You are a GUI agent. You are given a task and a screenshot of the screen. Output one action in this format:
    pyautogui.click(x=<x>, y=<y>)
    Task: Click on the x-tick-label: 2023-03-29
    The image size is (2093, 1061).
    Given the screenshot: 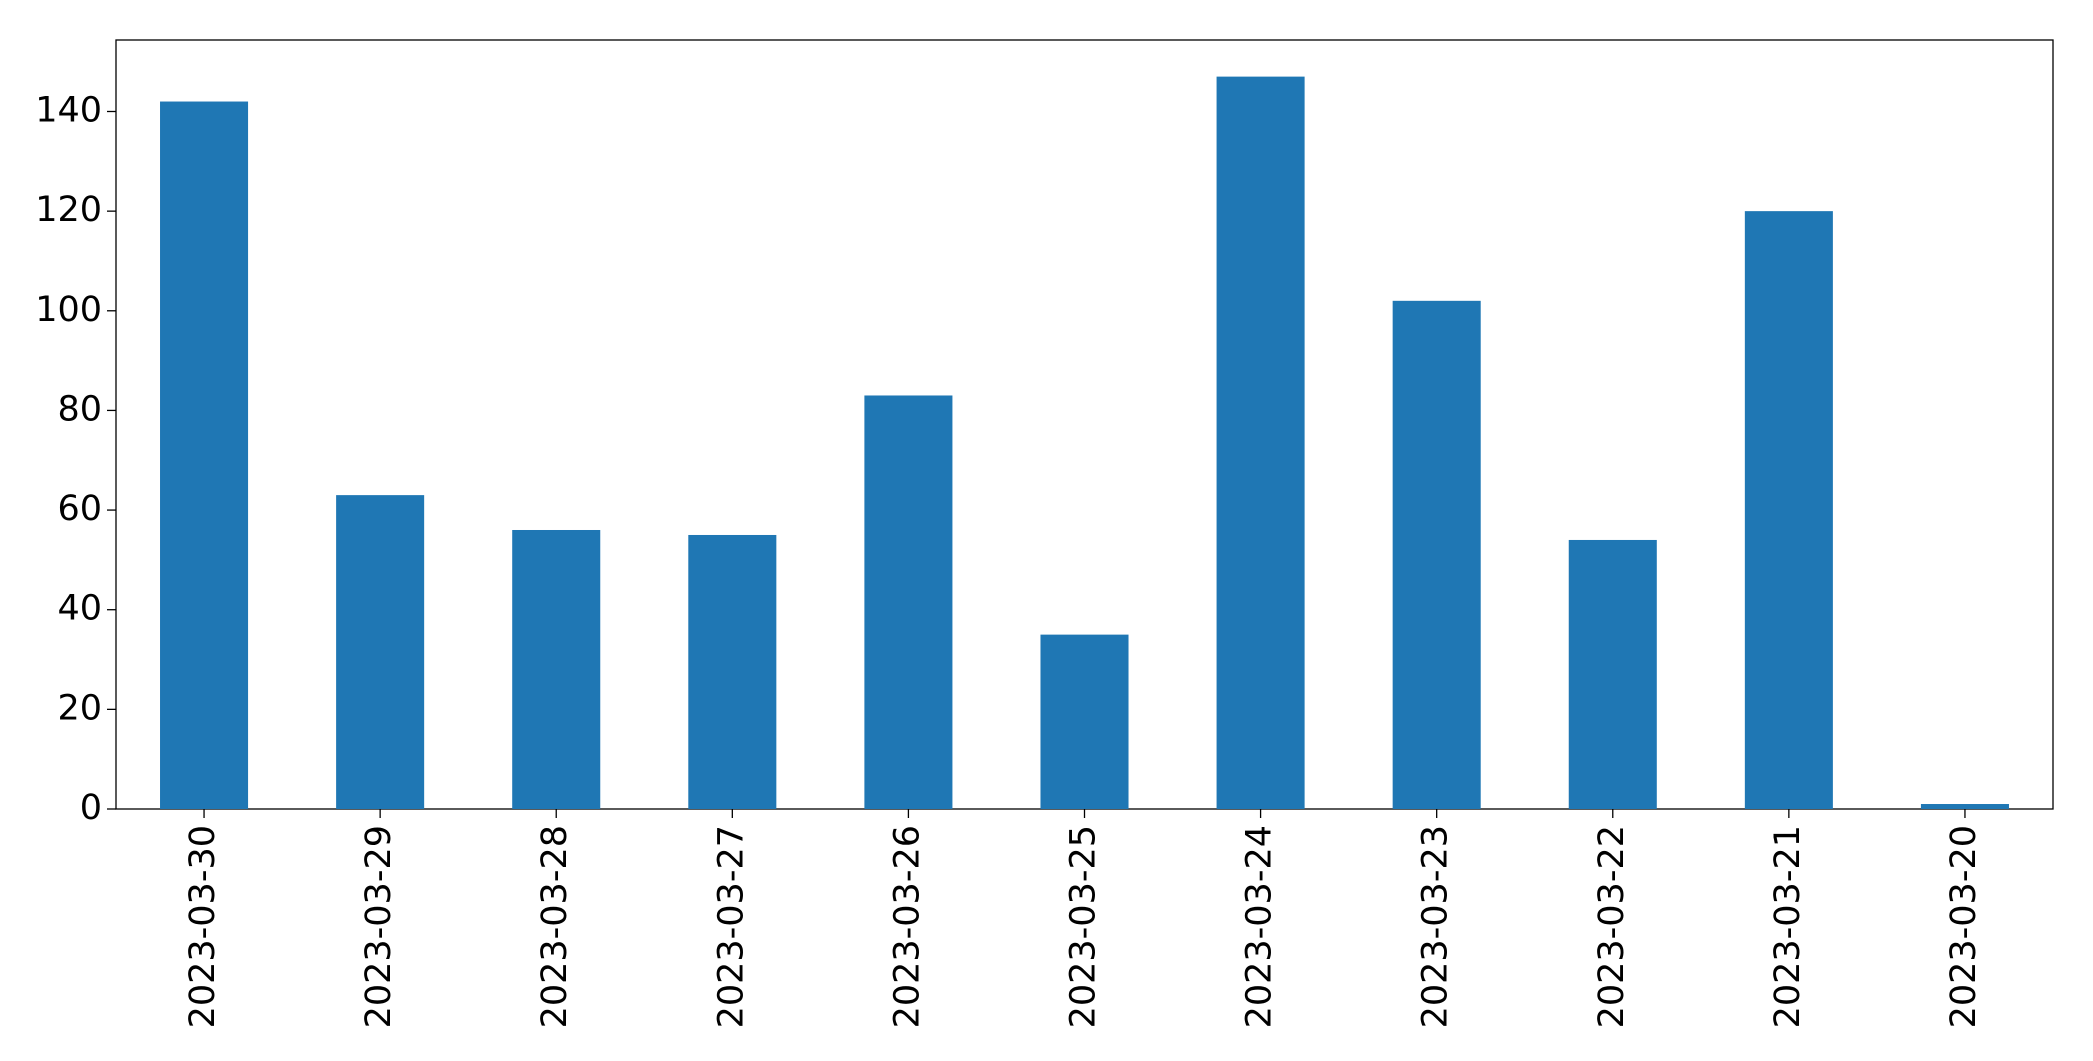 What is the action you would take?
    pyautogui.click(x=379, y=926)
    